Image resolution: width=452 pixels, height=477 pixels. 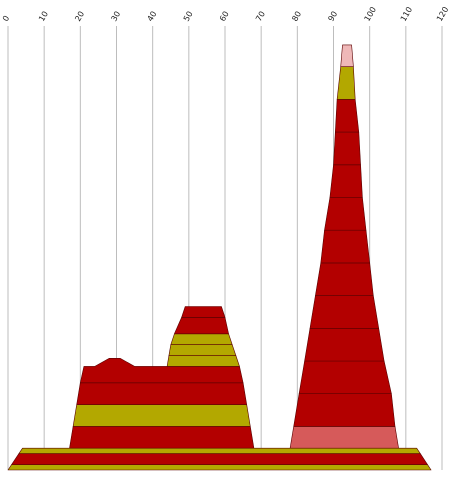 I want to click on x-tick-label: 50, so click(x=188, y=16).